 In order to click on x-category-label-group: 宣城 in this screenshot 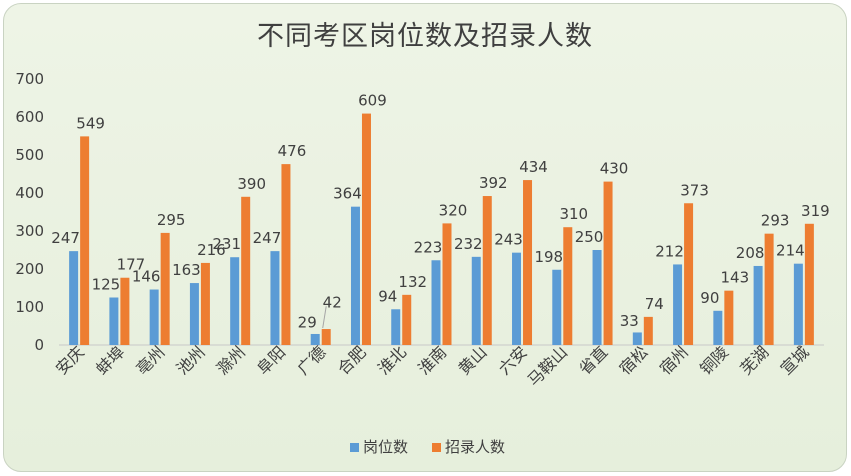, I will do `click(795, 360)`.